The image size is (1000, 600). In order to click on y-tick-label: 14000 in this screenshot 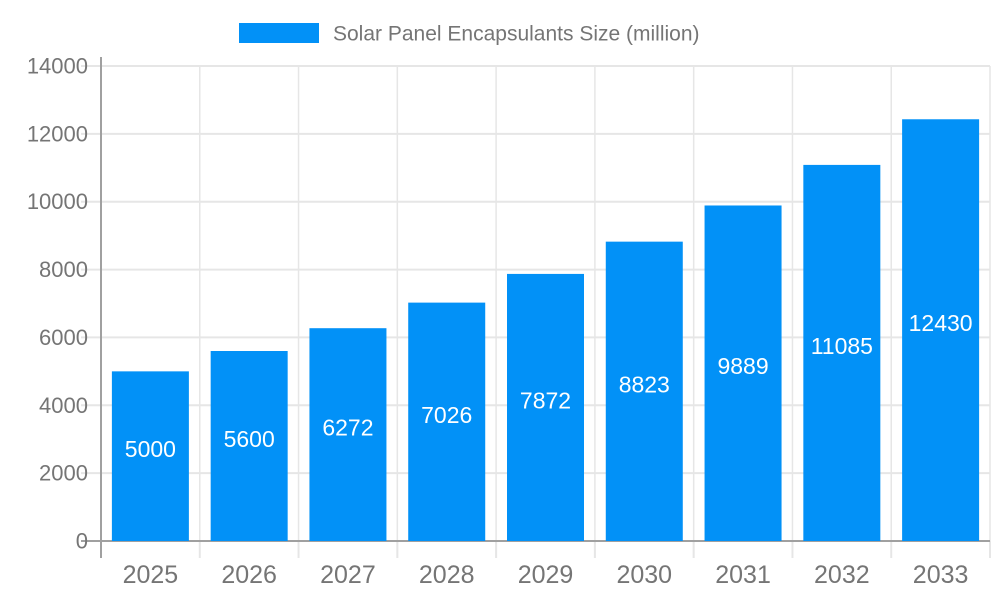, I will do `click(57, 66)`.